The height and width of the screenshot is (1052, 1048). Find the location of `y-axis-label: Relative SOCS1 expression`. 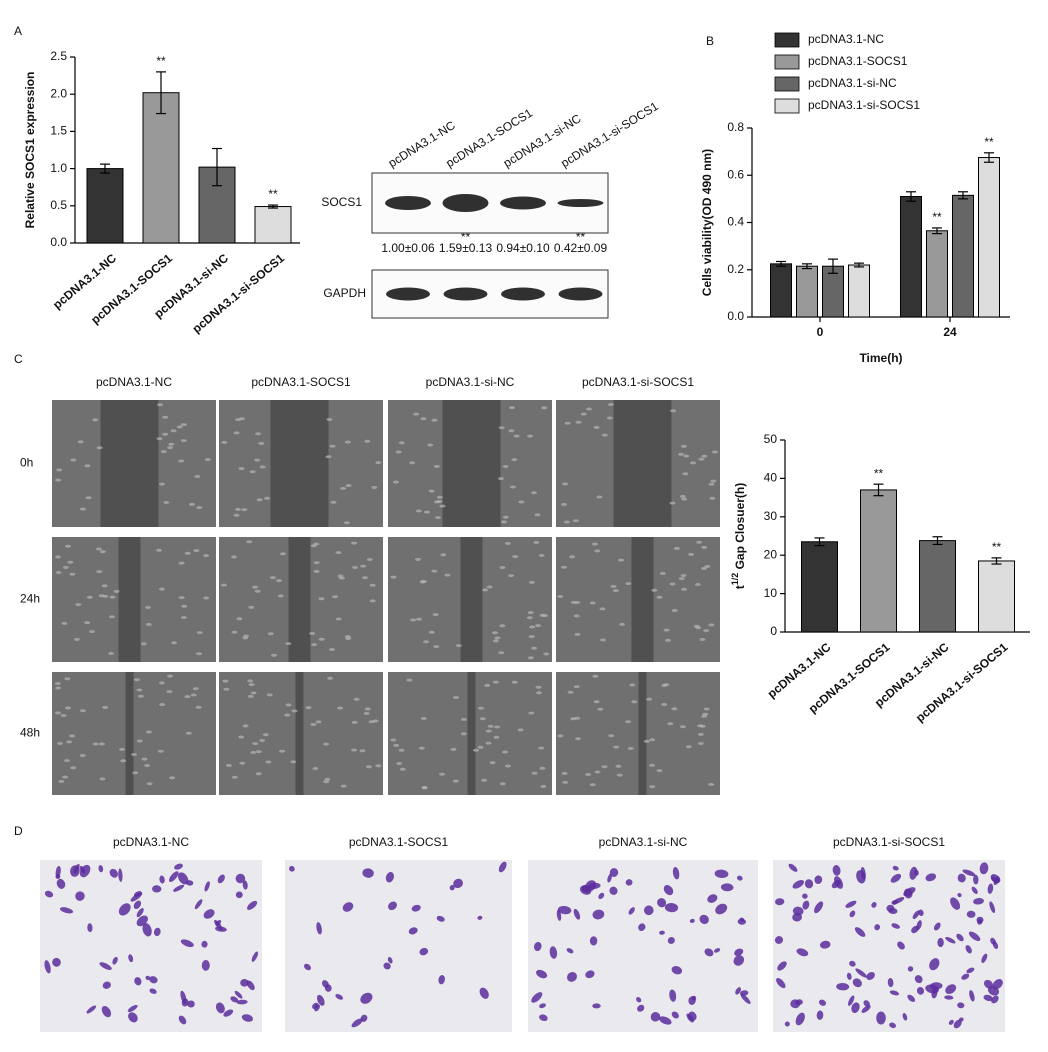

y-axis-label: Relative SOCS1 expression is located at coordinates (30, 150).